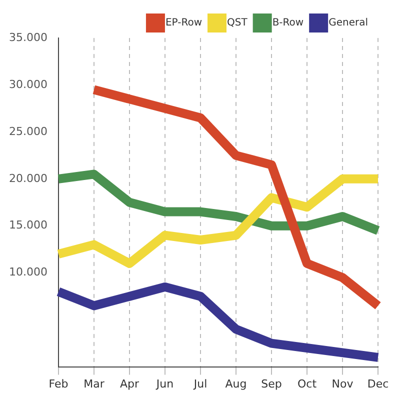 The image size is (400, 400). What do you see at coordinates (288, 23) in the screenshot?
I see `legend-label: B-Row` at bounding box center [288, 23].